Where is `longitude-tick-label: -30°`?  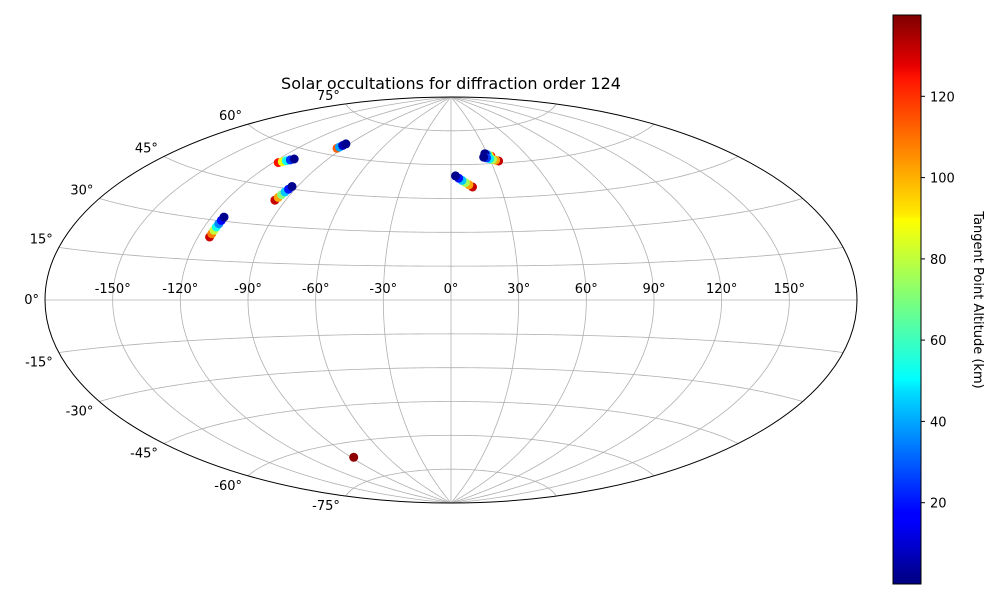 longitude-tick-label: -30° is located at coordinates (383, 289).